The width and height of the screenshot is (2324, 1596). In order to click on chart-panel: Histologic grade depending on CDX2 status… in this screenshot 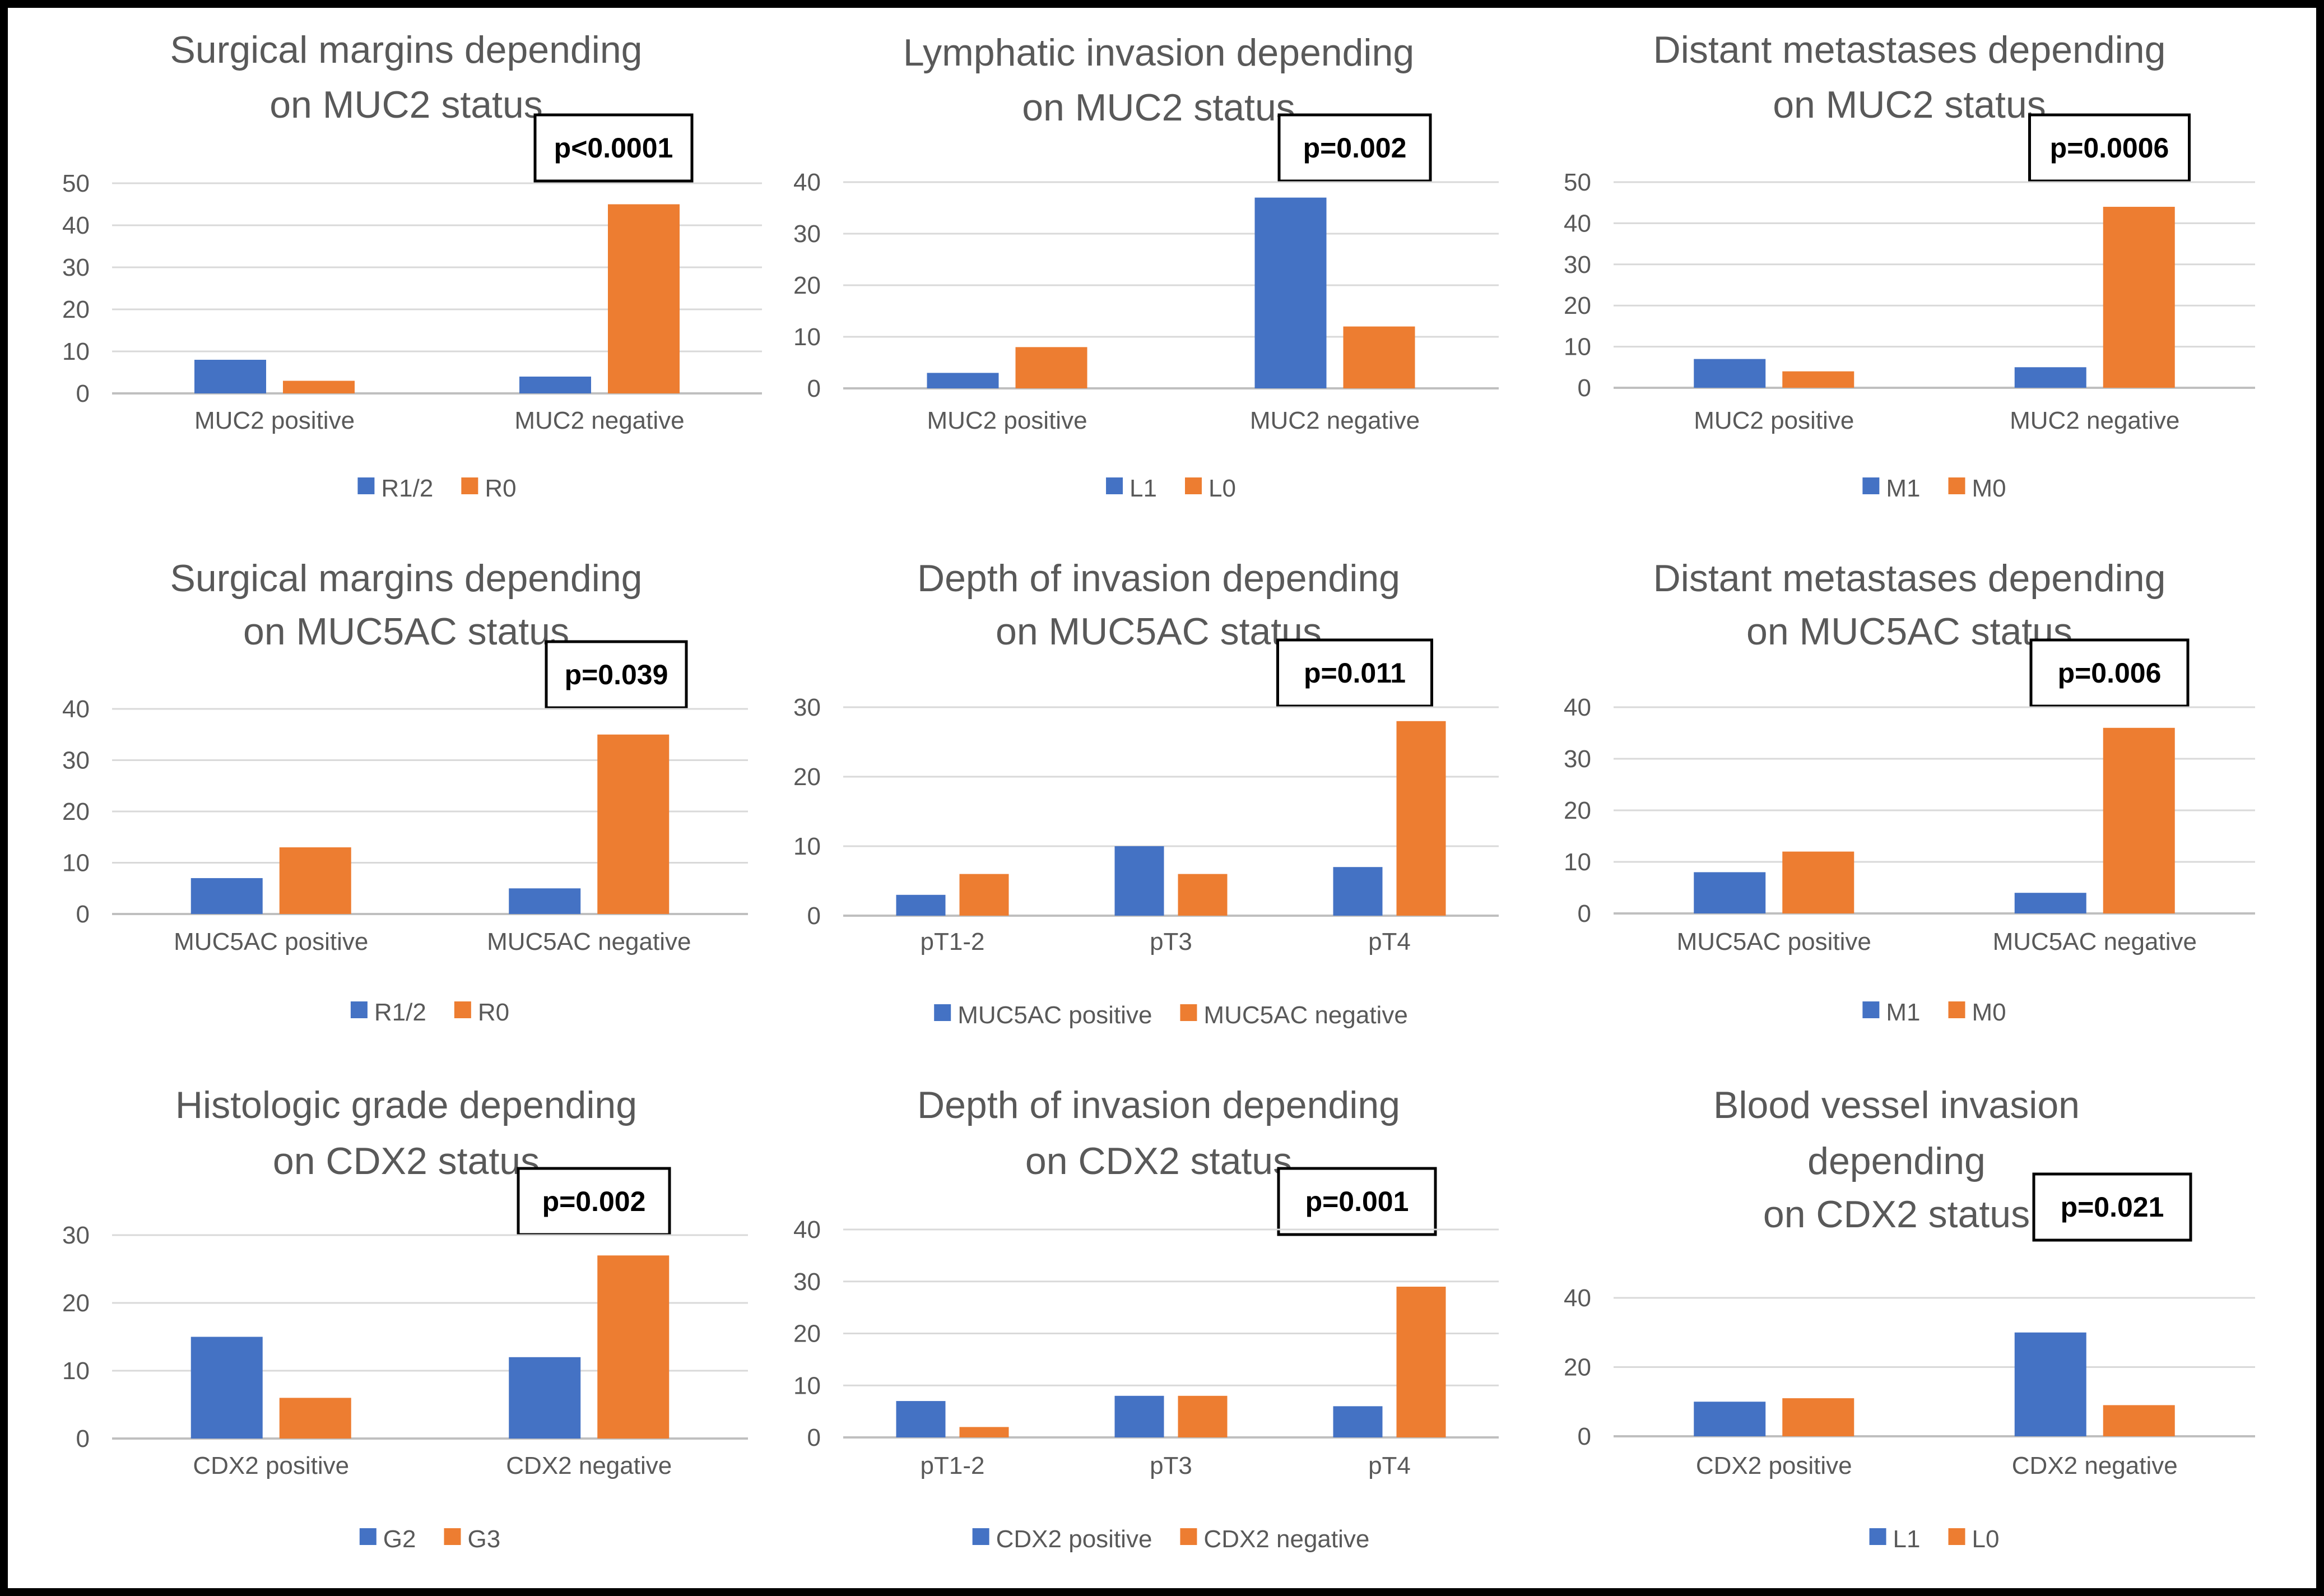, I will do `click(405, 1318)`.